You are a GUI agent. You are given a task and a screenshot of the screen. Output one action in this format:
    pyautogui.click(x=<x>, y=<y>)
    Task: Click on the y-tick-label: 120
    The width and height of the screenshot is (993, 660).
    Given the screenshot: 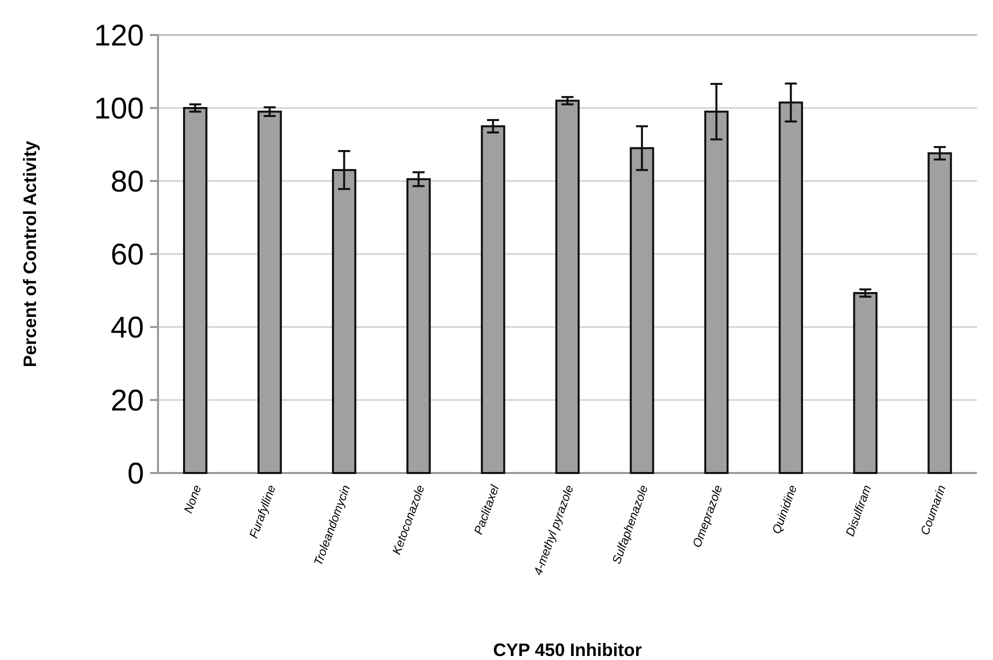 What is the action you would take?
    pyautogui.click(x=119, y=36)
    